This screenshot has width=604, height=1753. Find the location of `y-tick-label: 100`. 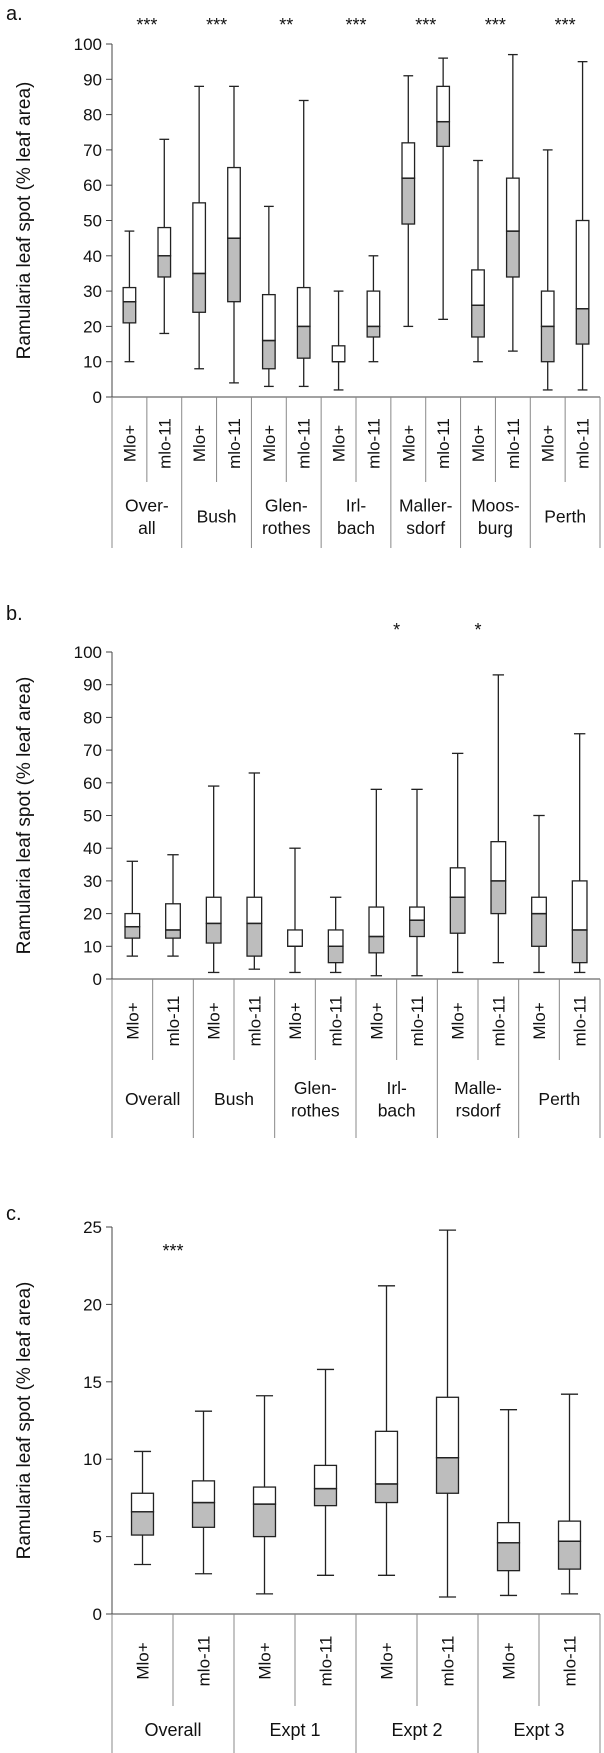

y-tick-label: 100 is located at coordinates (88, 652).